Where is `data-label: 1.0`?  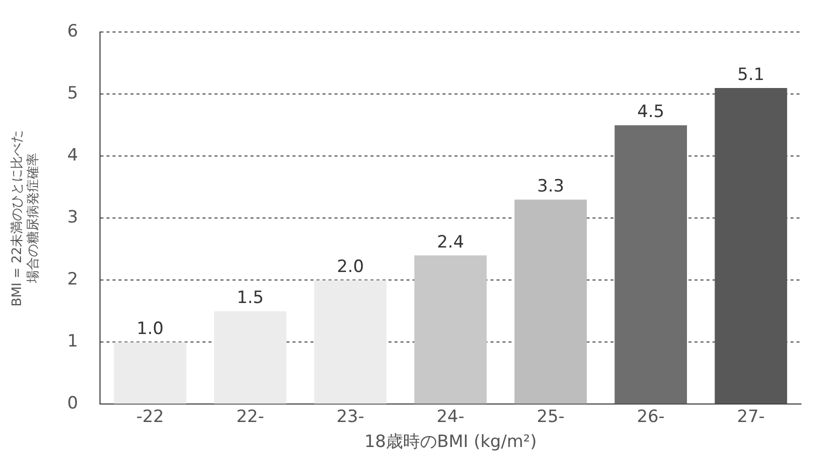
data-label: 1.0 is located at coordinates (150, 329).